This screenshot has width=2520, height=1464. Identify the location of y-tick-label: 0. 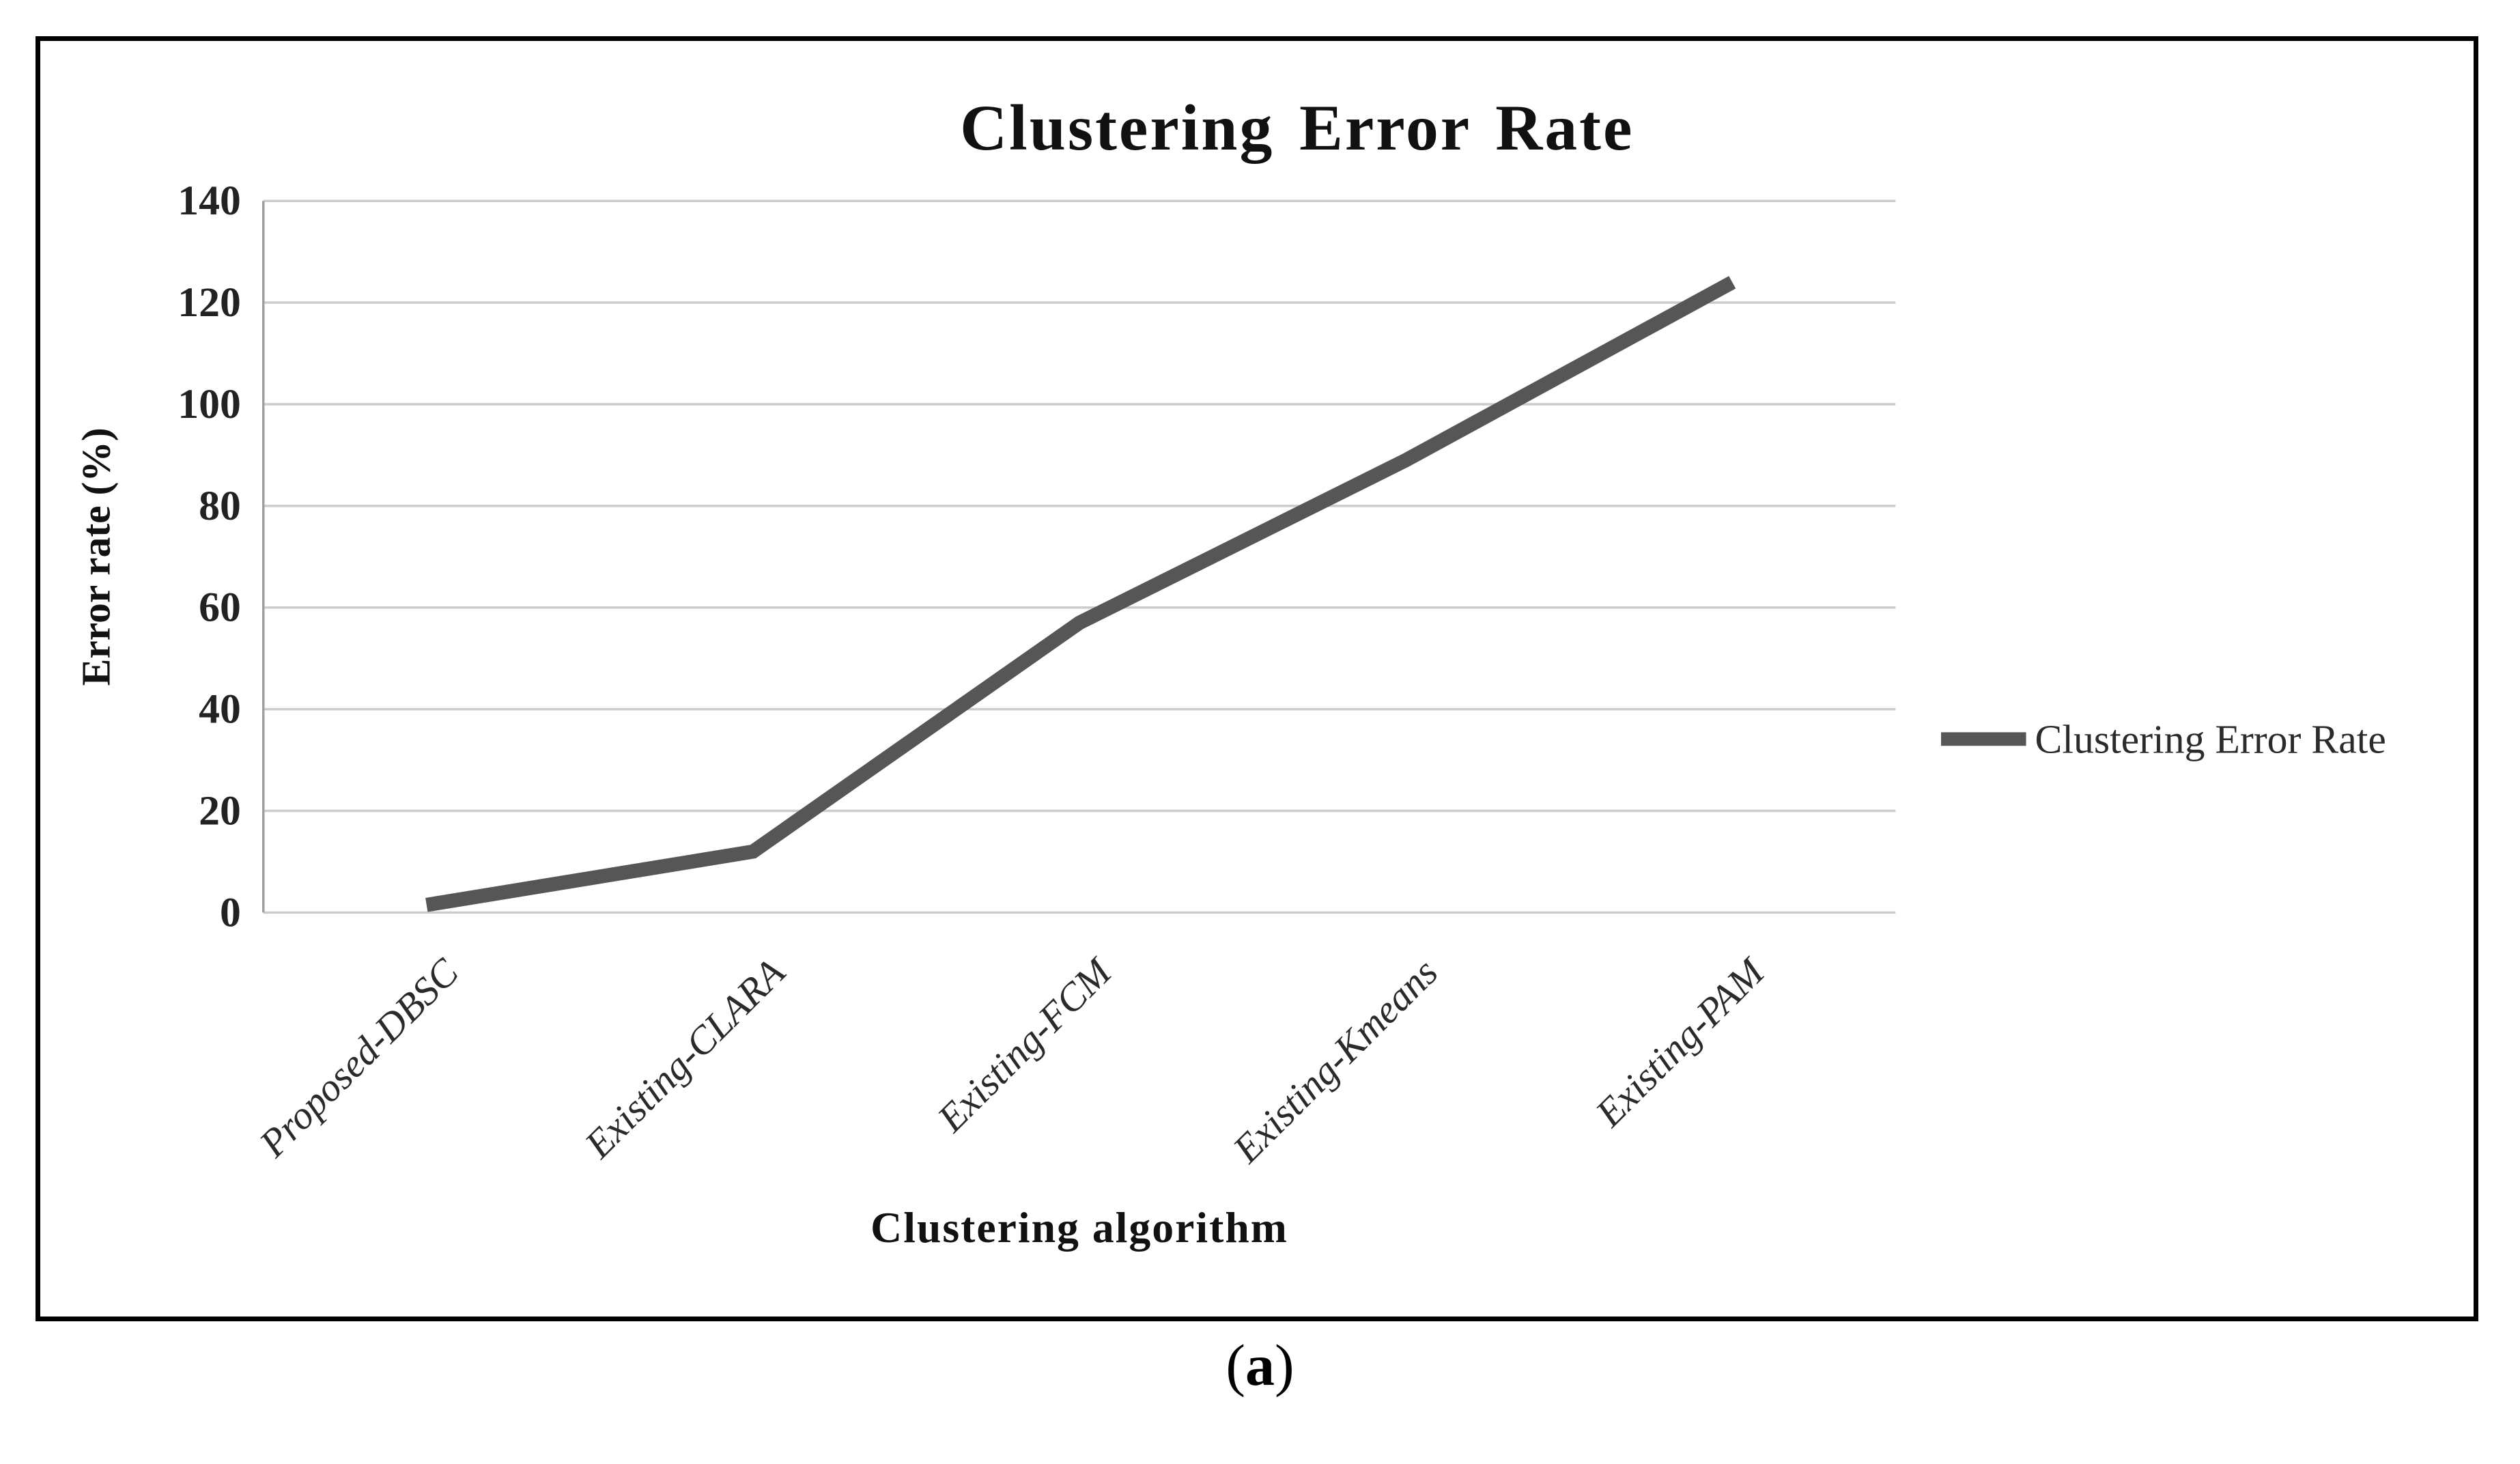
(230, 912).